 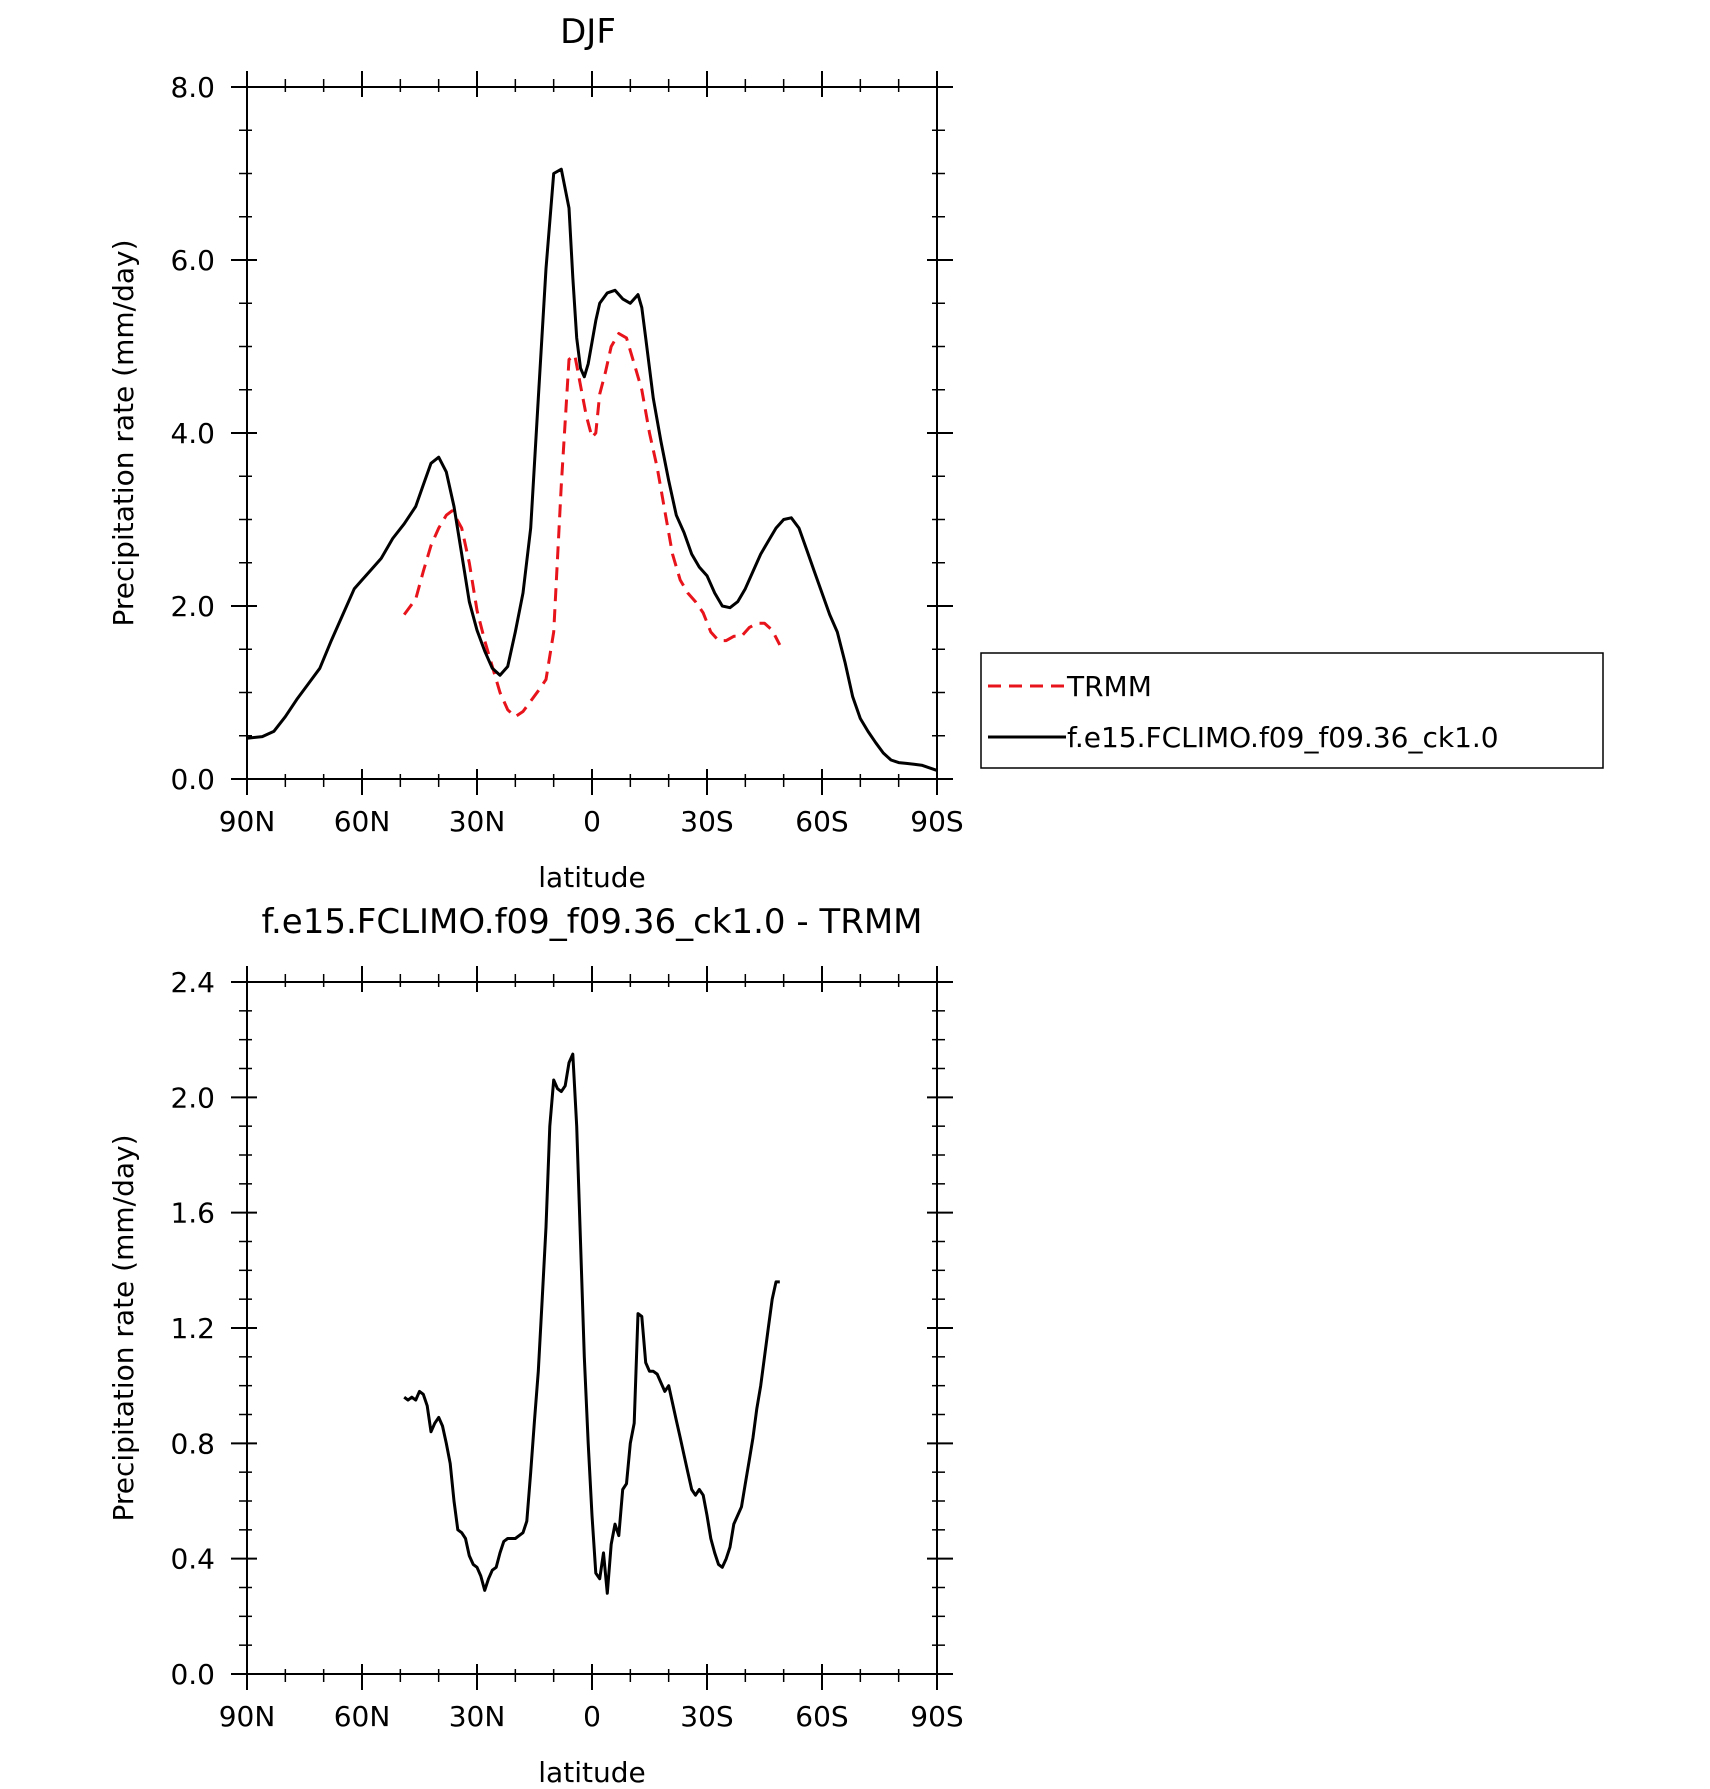 I want to click on y-tick-label: 8.0, so click(x=192, y=87).